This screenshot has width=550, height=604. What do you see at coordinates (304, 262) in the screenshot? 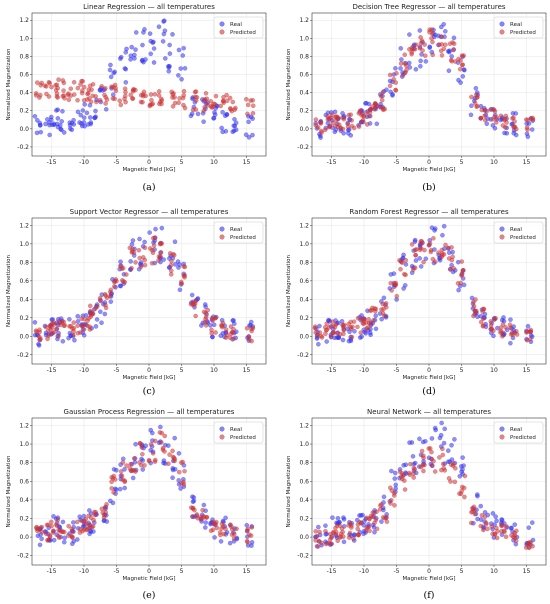
I see `y-tick-label: 0.8` at bounding box center [304, 262].